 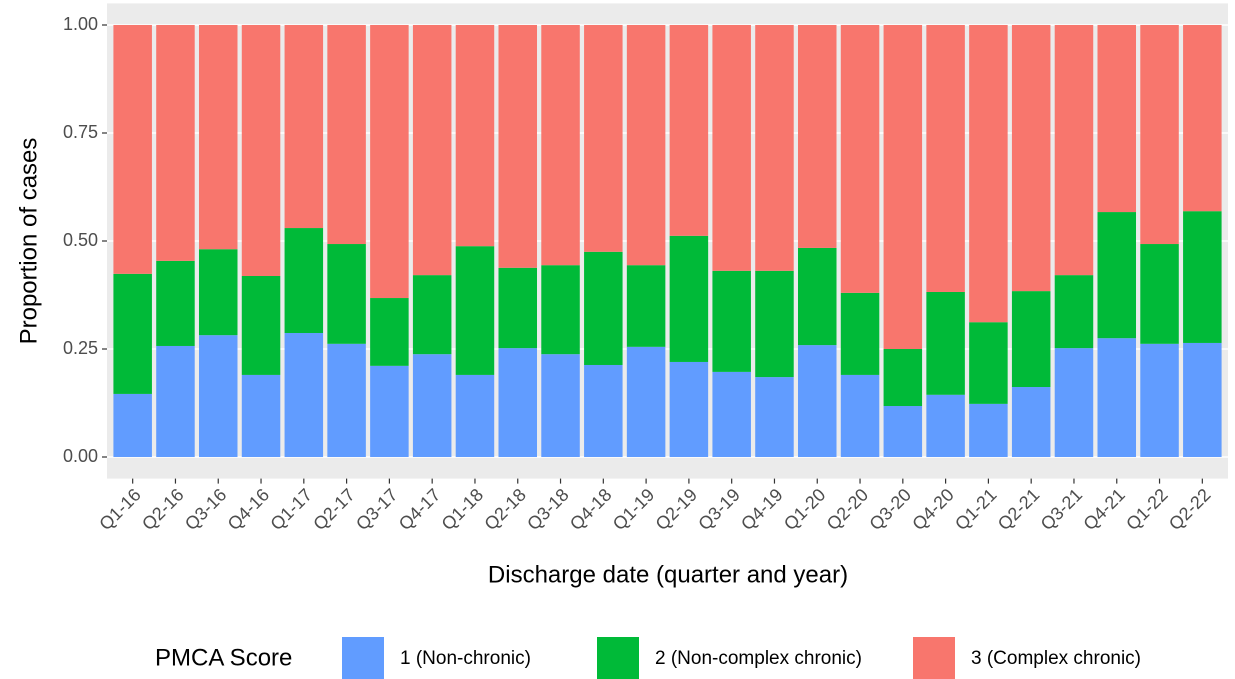 What do you see at coordinates (28, 241) in the screenshot?
I see `y-axis-title: Proportion of cases` at bounding box center [28, 241].